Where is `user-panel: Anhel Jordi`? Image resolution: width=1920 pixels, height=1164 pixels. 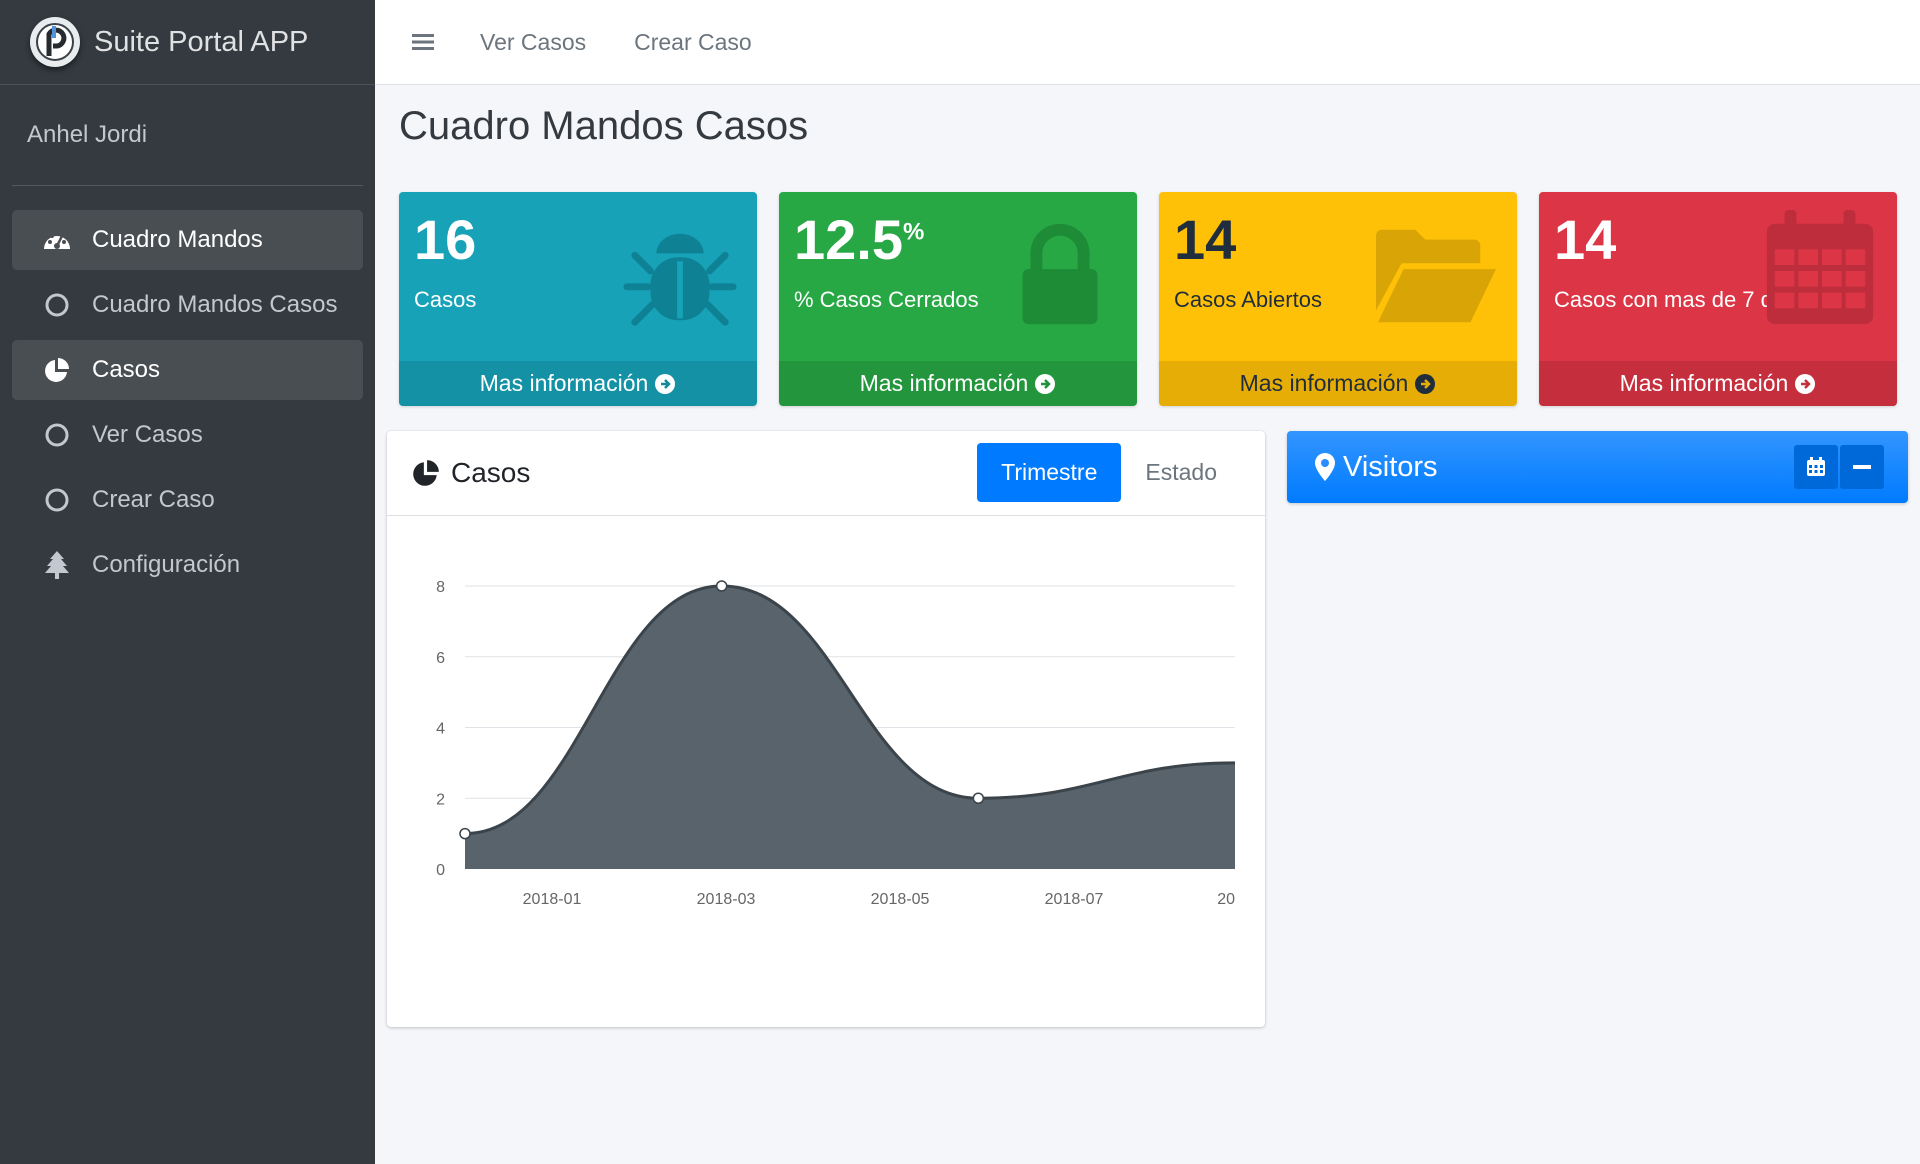
user-panel: Anhel Jordi is located at coordinates (187, 135).